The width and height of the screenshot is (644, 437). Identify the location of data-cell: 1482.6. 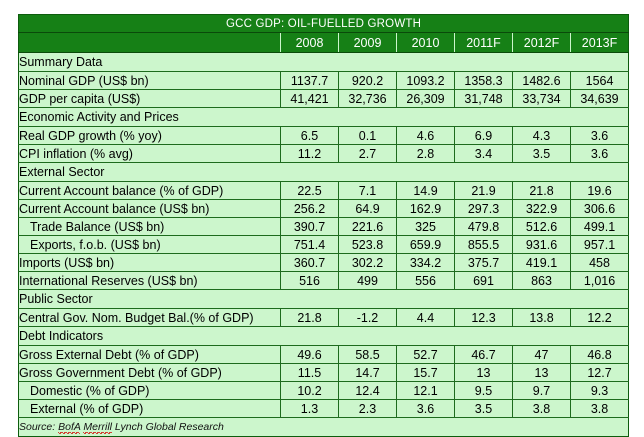
(541, 80).